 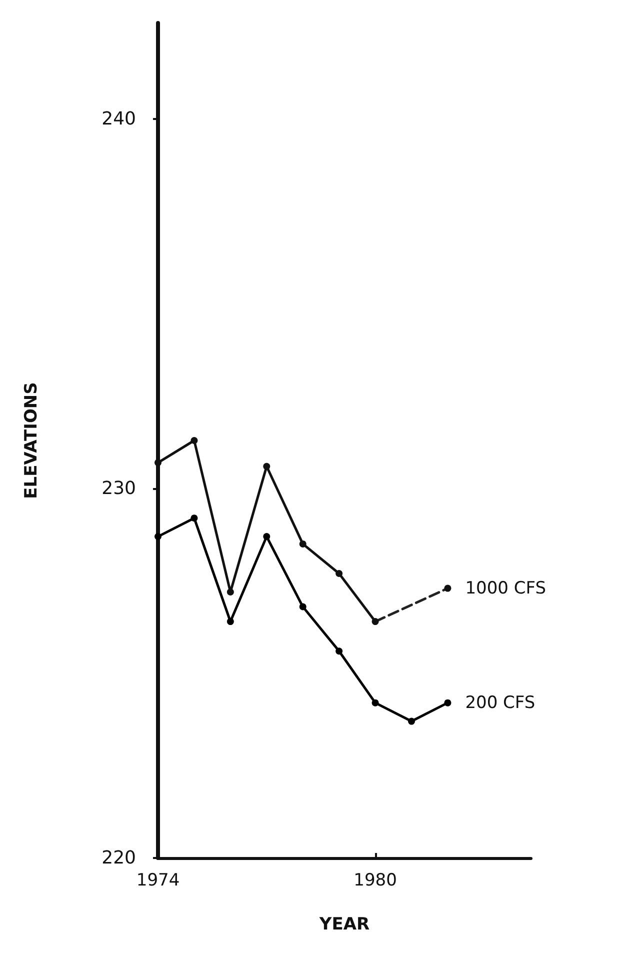 I want to click on y-tick-label: 220, so click(x=119, y=858).